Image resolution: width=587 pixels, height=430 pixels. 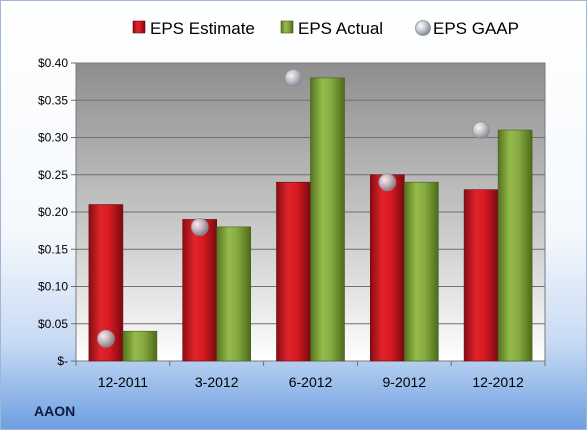 I want to click on y-tick-label: $0.40, so click(x=53, y=63).